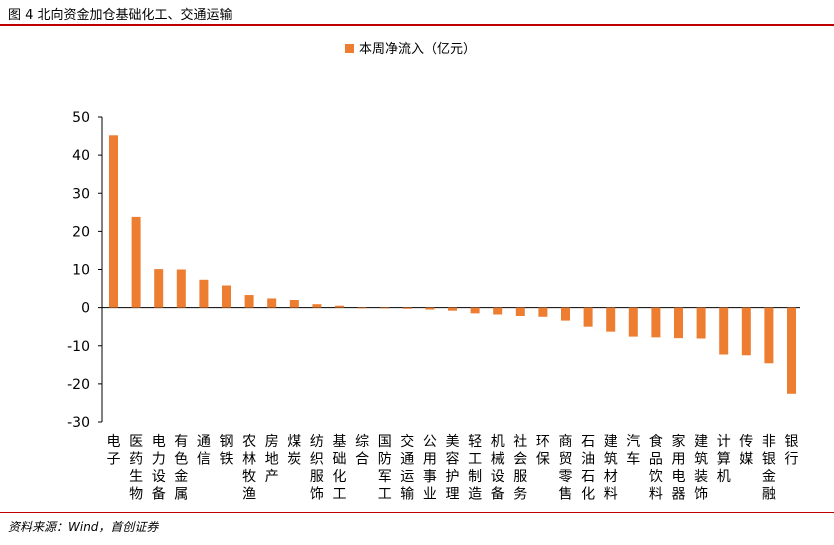 Image resolution: width=834 pixels, height=545 pixels. I want to click on x-tick-label: 医药生物, so click(136, 468).